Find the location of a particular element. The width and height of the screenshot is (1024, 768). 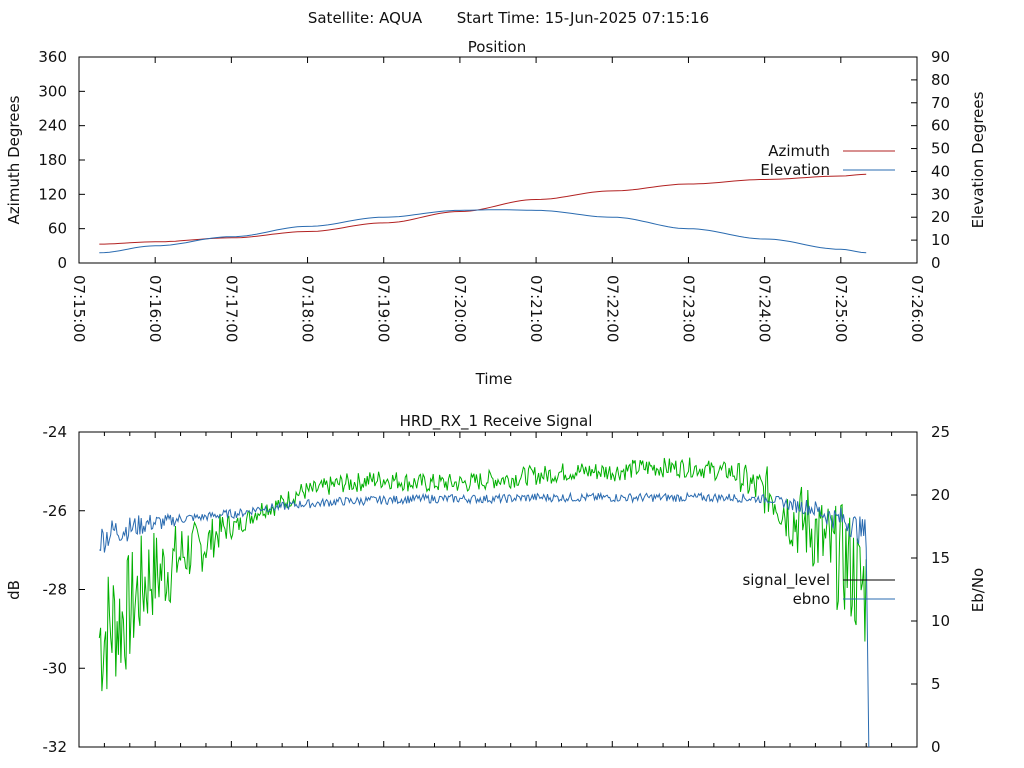

legend-ebno-label: ebno is located at coordinates (811, 599).